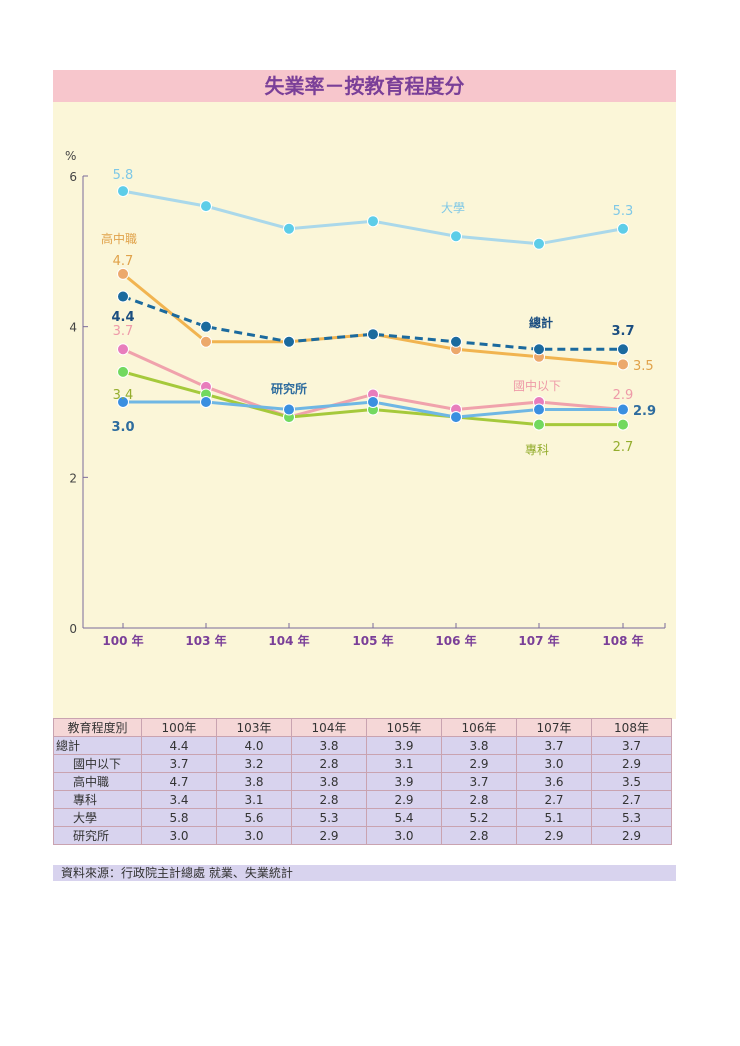 The image size is (740, 1046). Describe the element at coordinates (623, 211) in the screenshot. I see `data-label-university: 5.3` at that location.